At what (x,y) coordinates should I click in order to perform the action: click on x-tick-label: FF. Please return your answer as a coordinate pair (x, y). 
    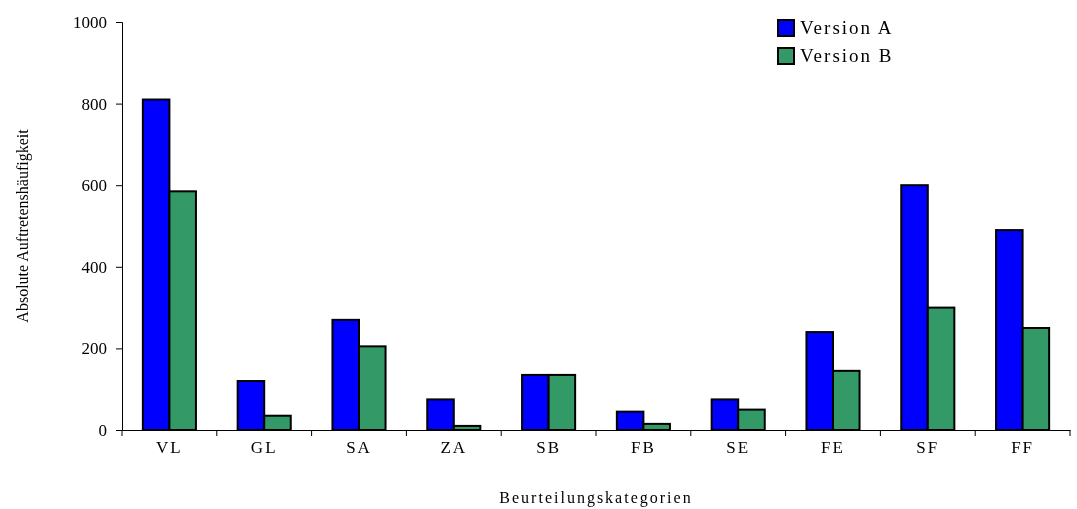
    Looking at the image, I should click on (1023, 447).